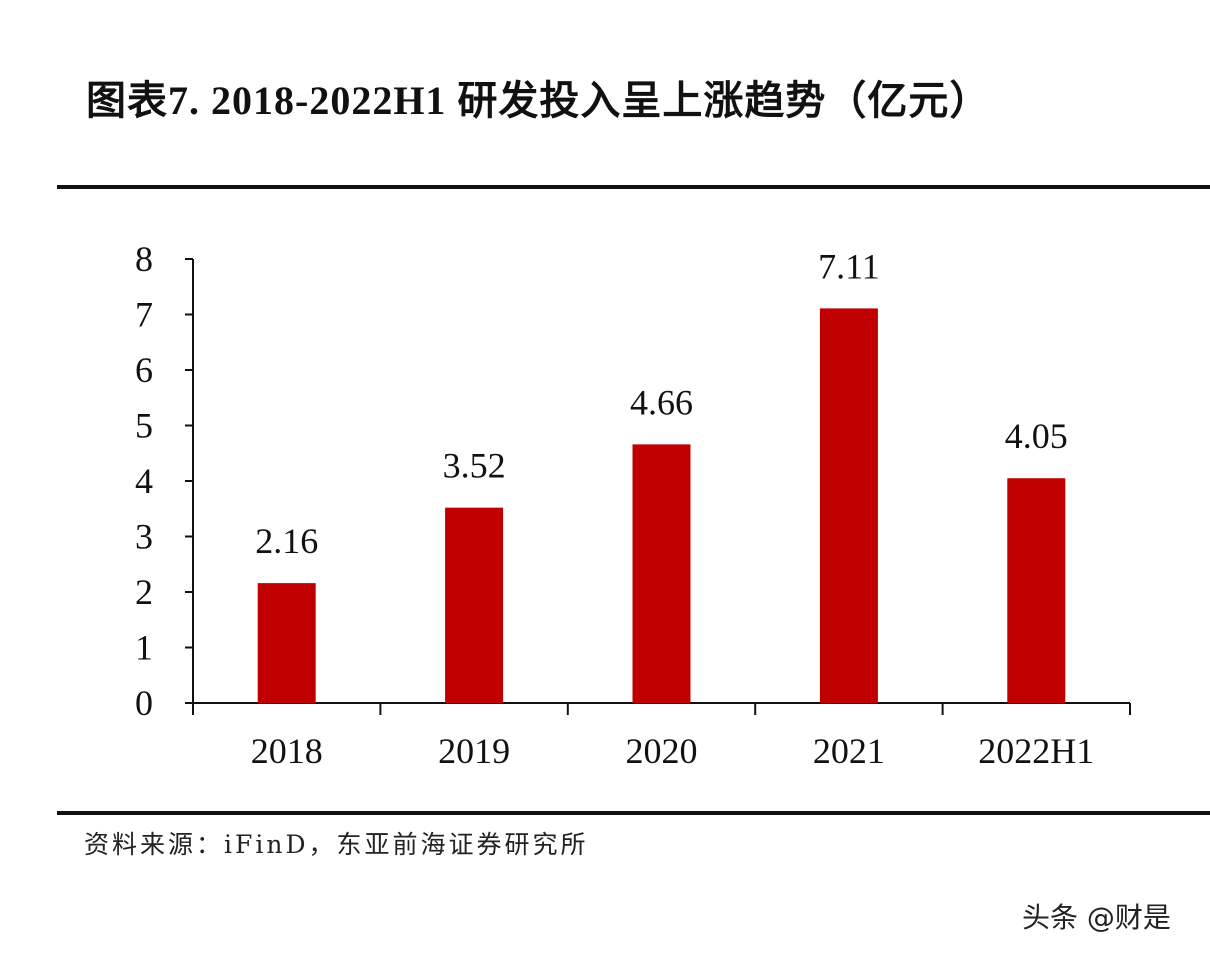 The height and width of the screenshot is (958, 1210). I want to click on bar-2019, so click(474, 605).